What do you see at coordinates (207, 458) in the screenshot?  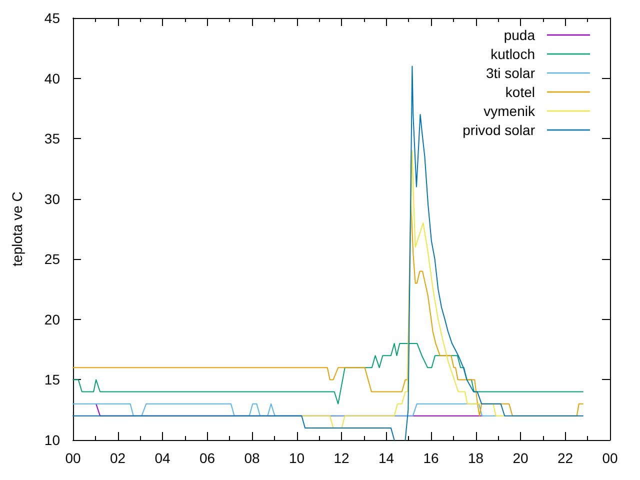 I see `x-tick-label: 06` at bounding box center [207, 458].